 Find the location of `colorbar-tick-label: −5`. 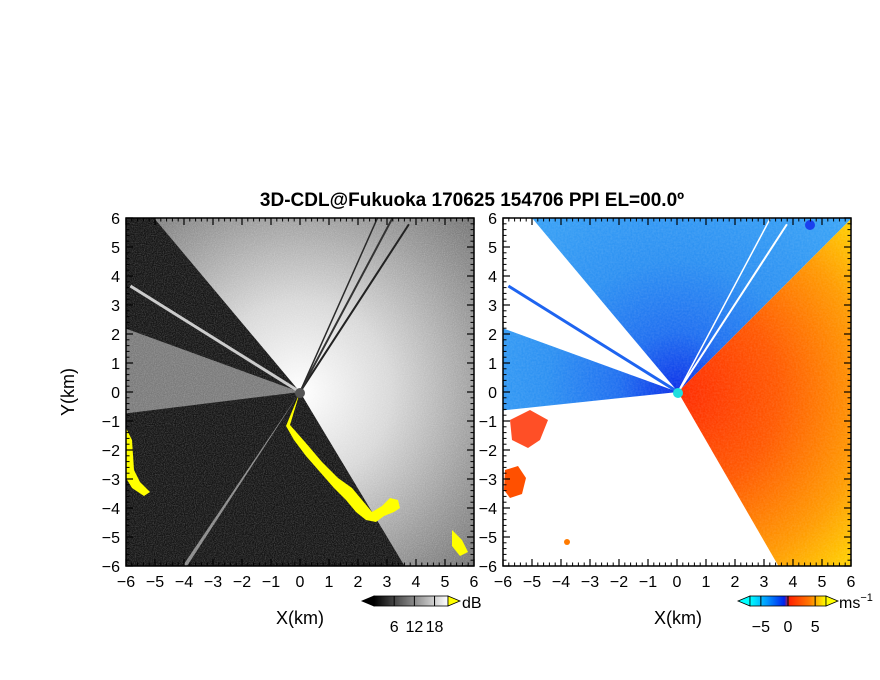

colorbar-tick-label: −5 is located at coordinates (761, 627).